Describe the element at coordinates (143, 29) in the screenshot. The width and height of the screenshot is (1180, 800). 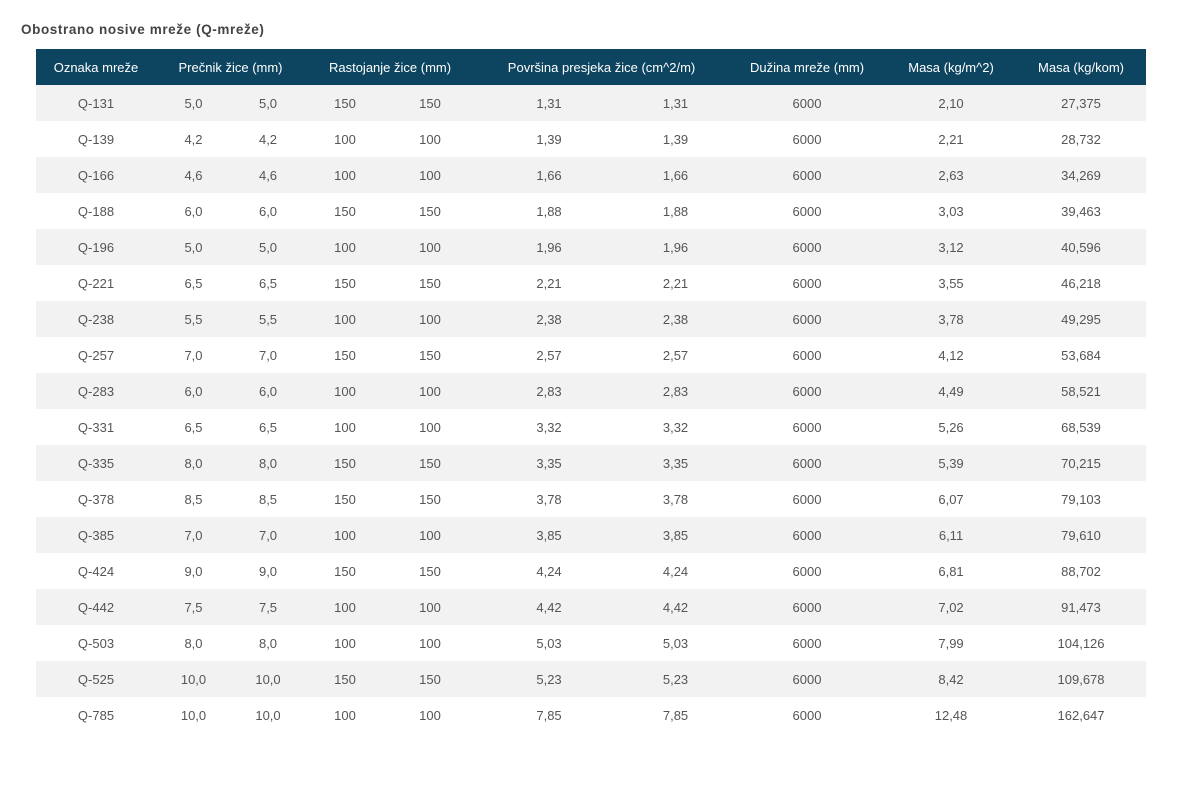
I see `page-title: Obostrano nosive mreže (Q-mreže)` at that location.